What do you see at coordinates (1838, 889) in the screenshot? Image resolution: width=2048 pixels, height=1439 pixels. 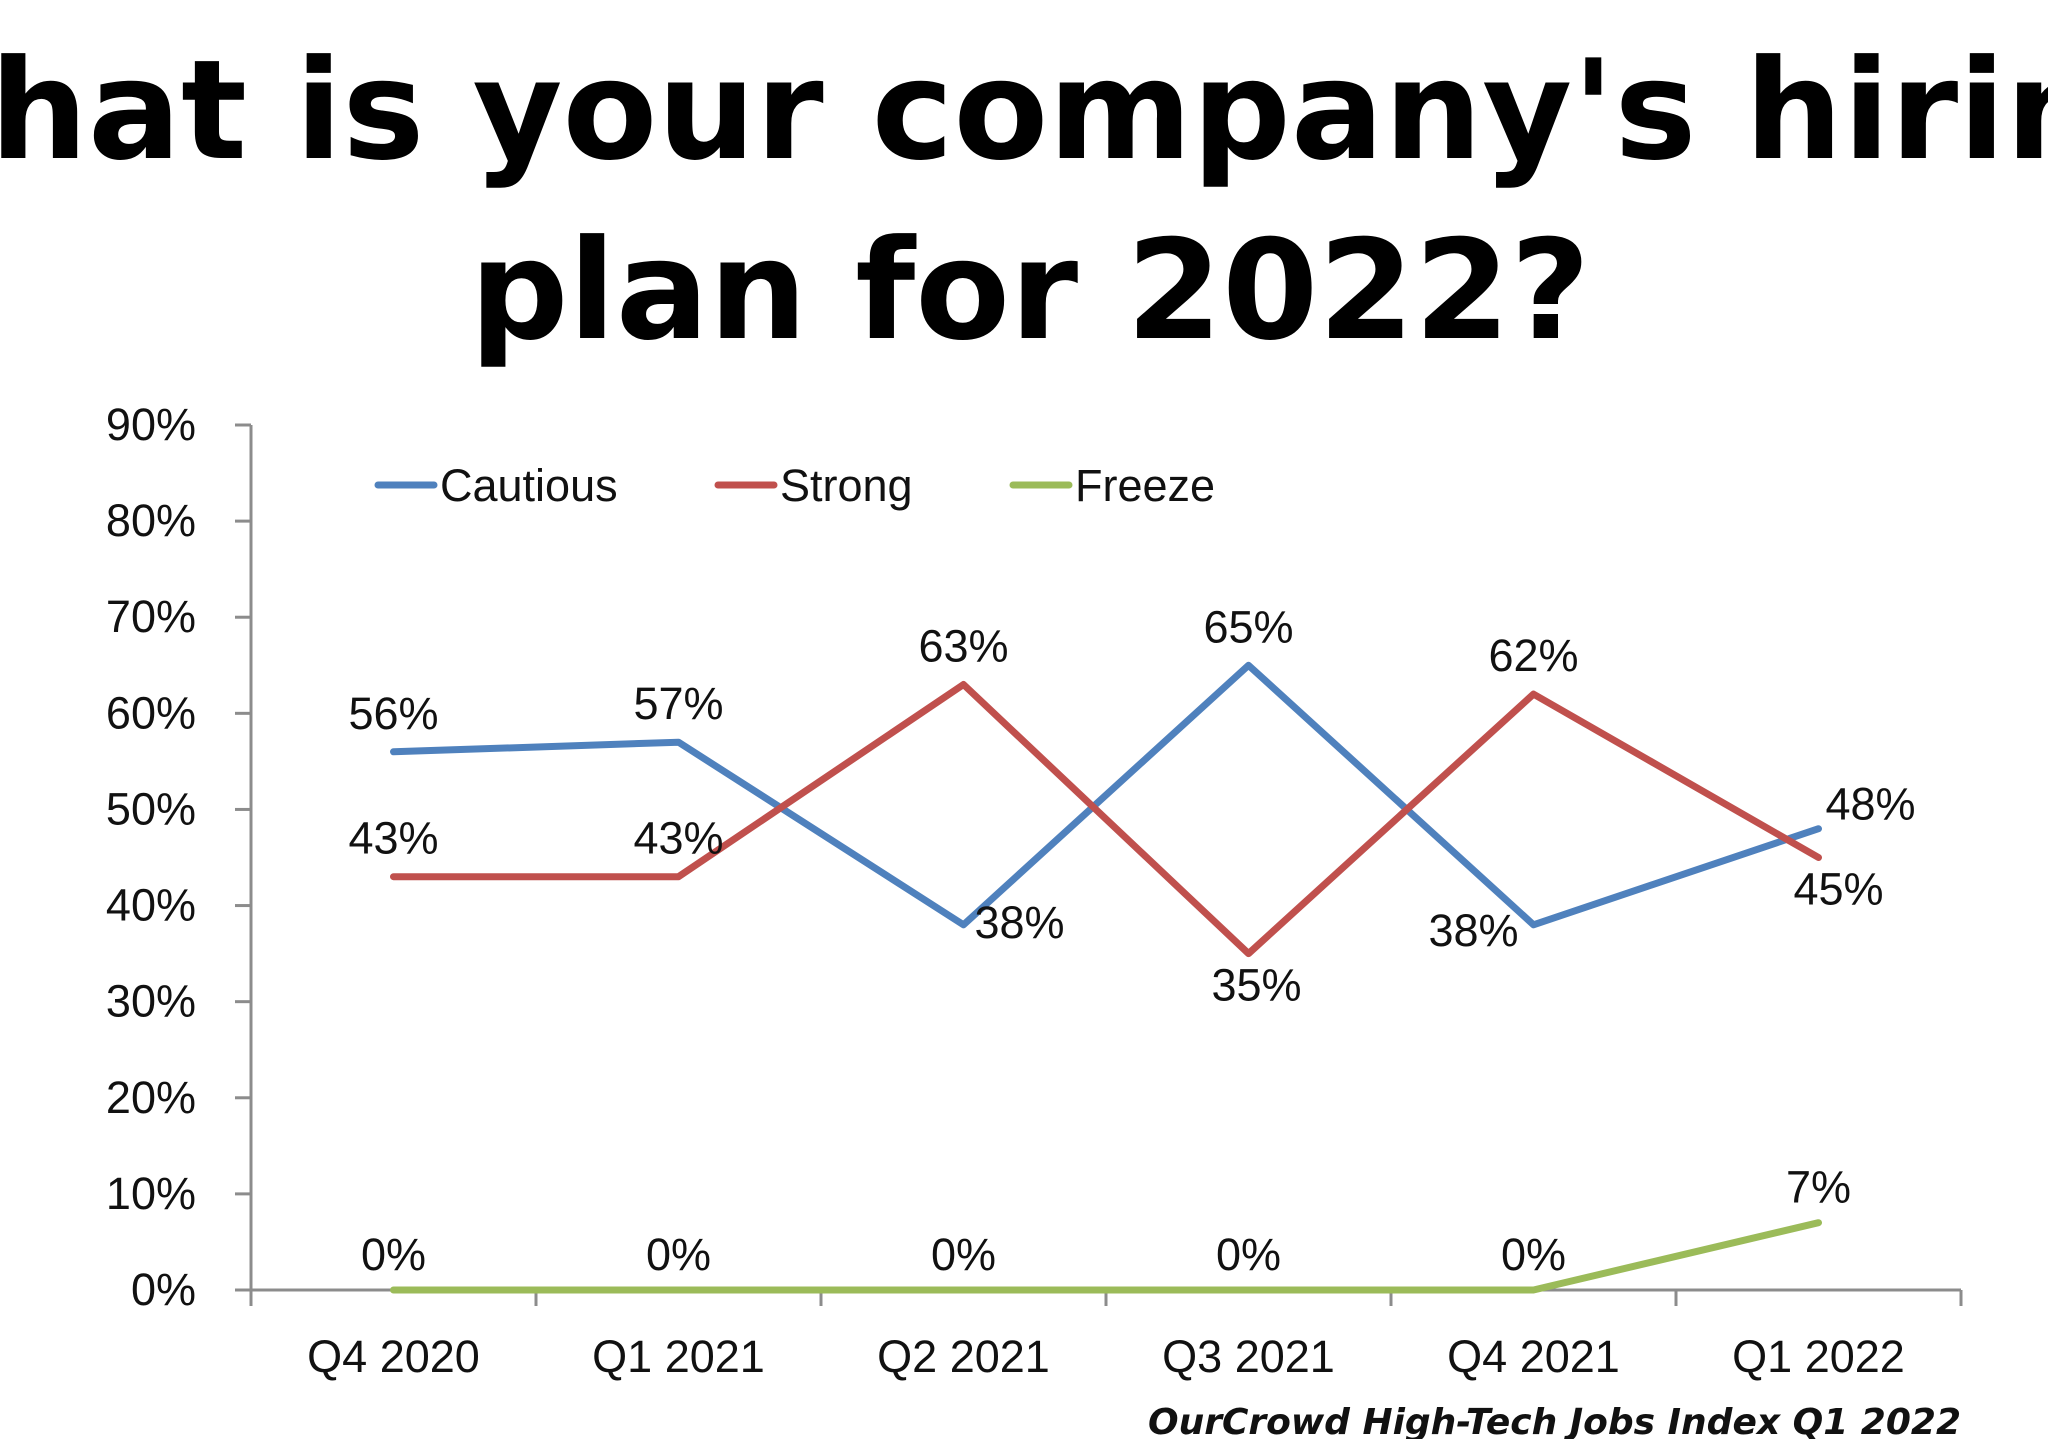 I see `data-label-strong: 45%` at bounding box center [1838, 889].